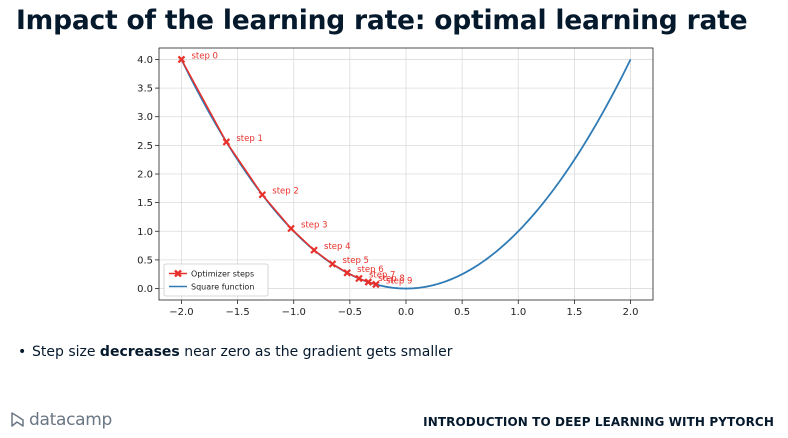 The width and height of the screenshot is (788, 438). Describe the element at coordinates (145, 260) in the screenshot. I see `y-tick-label: 0.5` at that location.